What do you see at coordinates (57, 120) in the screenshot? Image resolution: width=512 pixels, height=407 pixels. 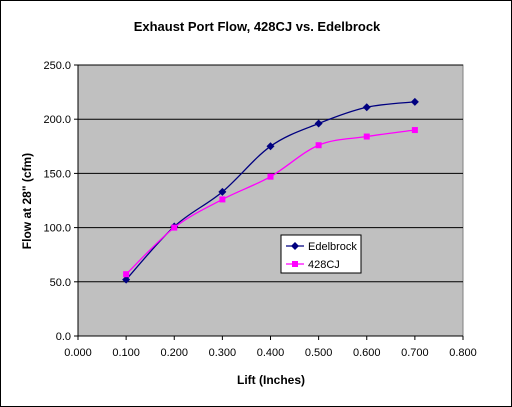 I see `y-tick-label: 200.0` at bounding box center [57, 120].